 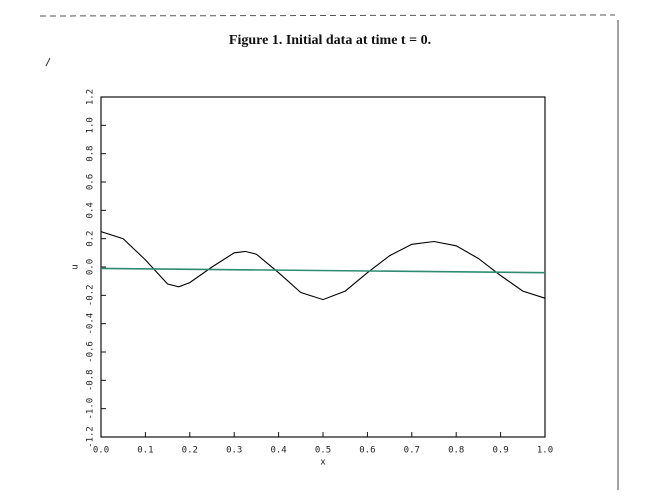 What do you see at coordinates (91, 239) in the screenshot?
I see `y-tick-label: 0.2` at bounding box center [91, 239].